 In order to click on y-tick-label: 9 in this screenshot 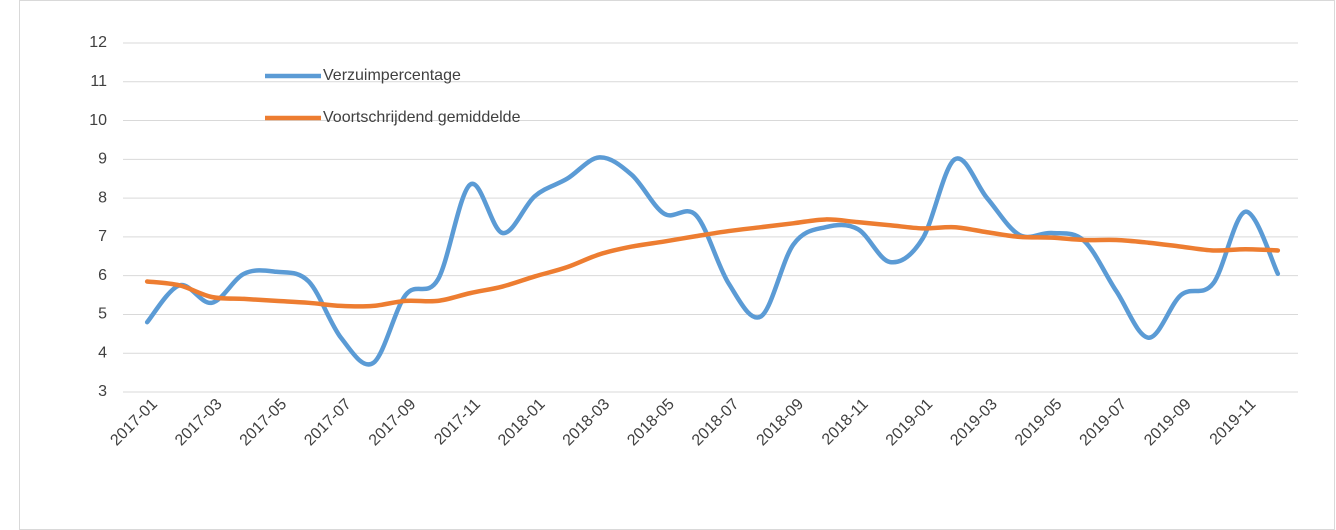, I will do `click(102, 159)`.